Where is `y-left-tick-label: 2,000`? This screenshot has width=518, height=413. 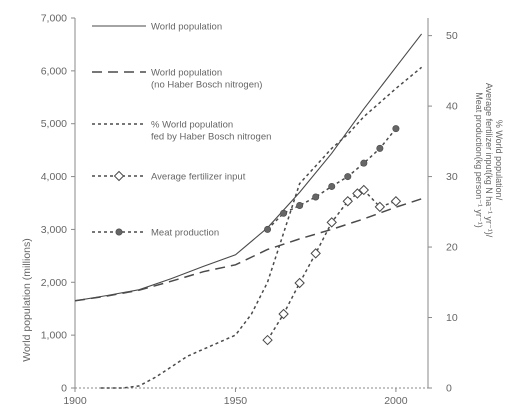 y-left-tick-label: 2,000 is located at coordinates (54, 283).